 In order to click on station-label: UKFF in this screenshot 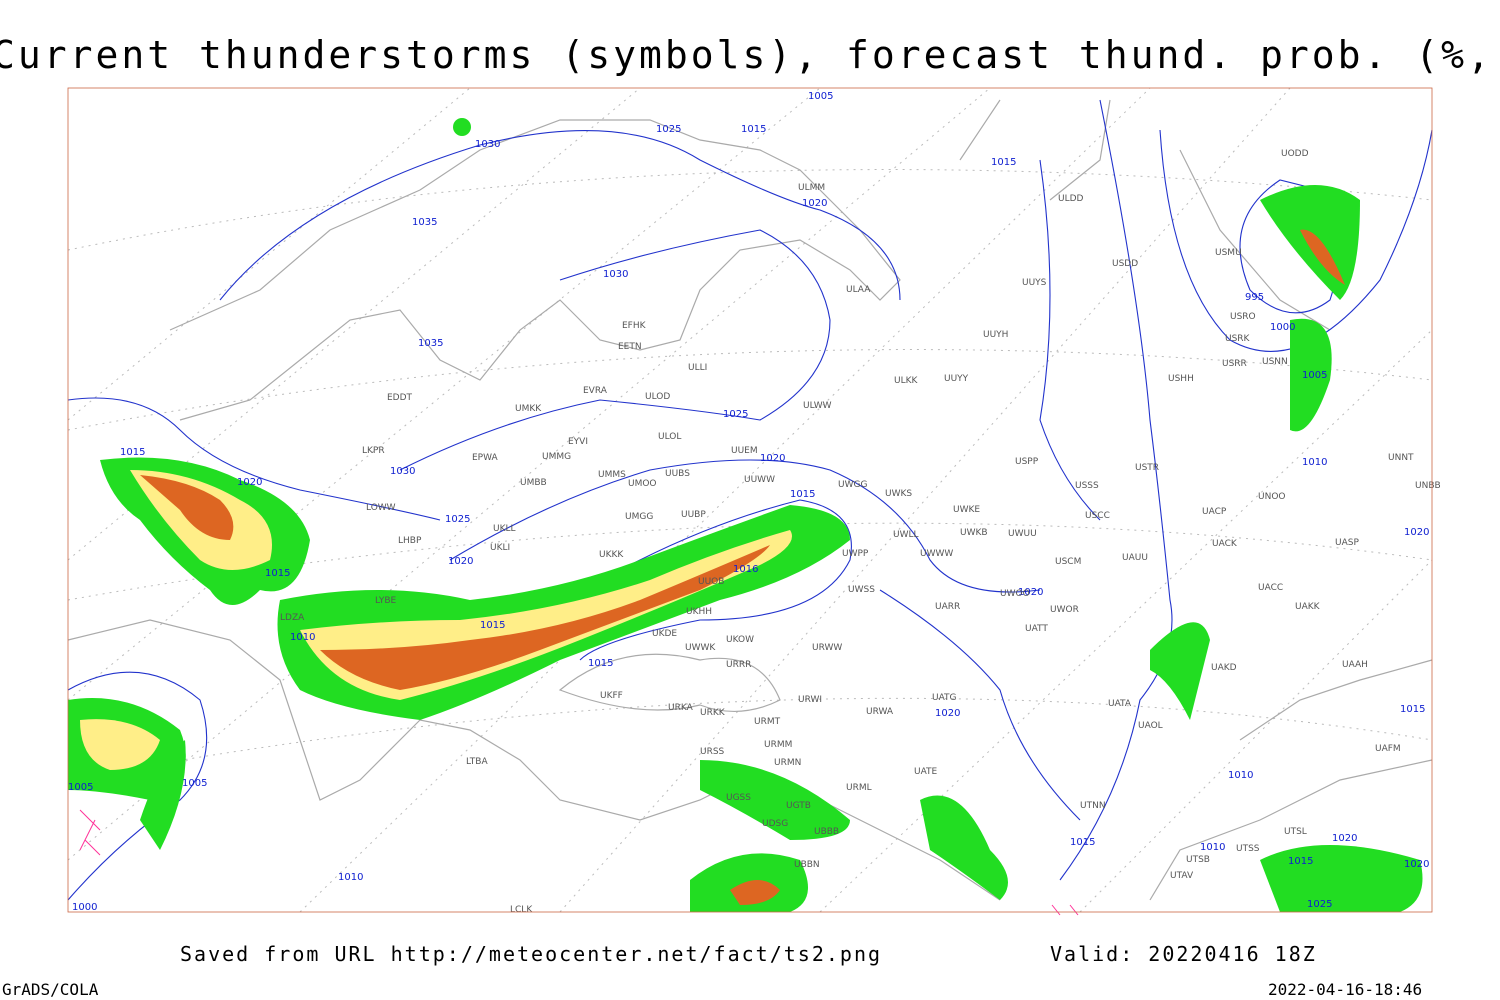, I will do `click(611, 696)`.